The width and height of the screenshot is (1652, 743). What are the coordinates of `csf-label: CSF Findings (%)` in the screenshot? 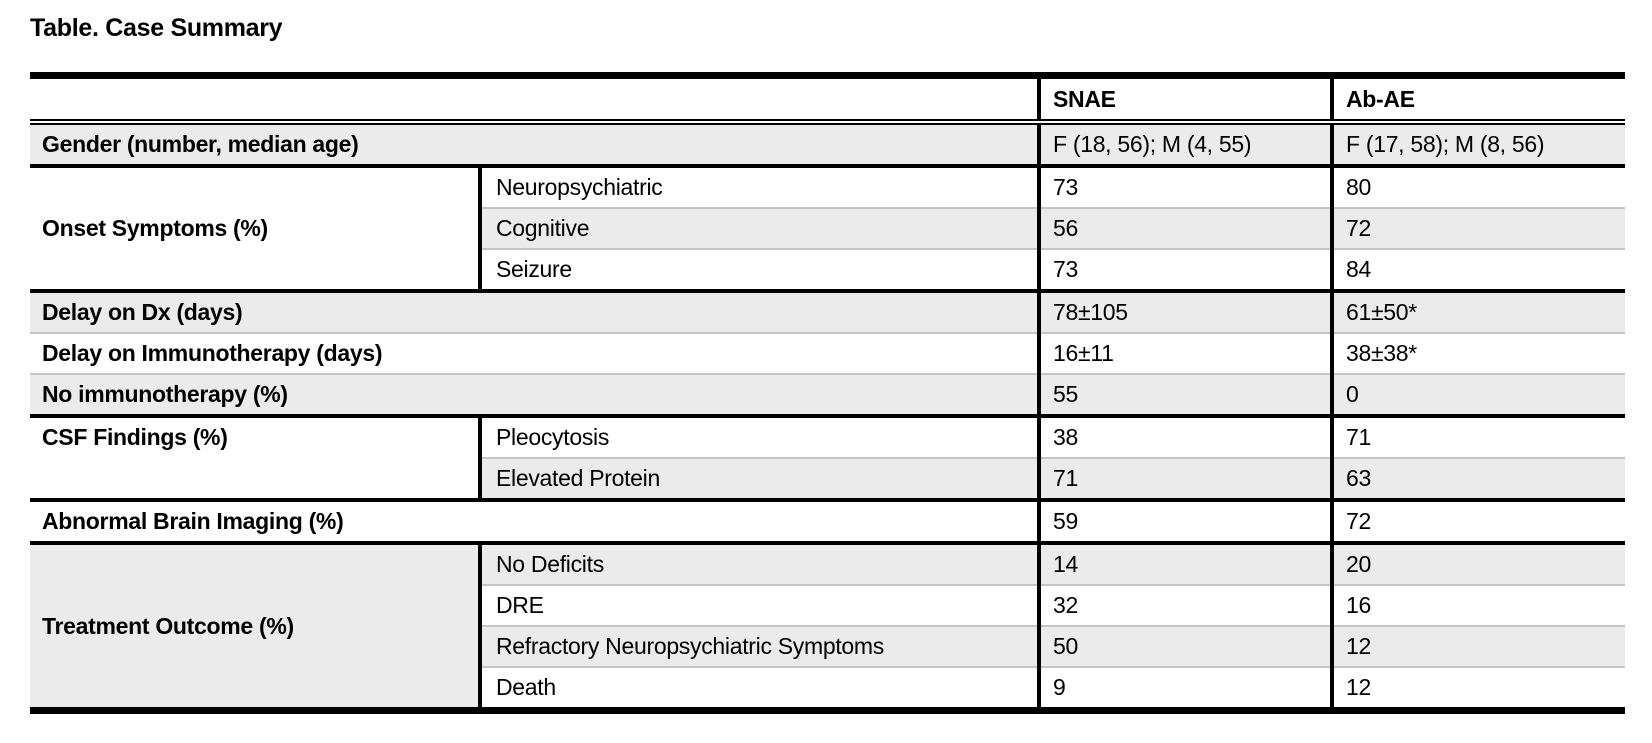 It's located at (255, 457).